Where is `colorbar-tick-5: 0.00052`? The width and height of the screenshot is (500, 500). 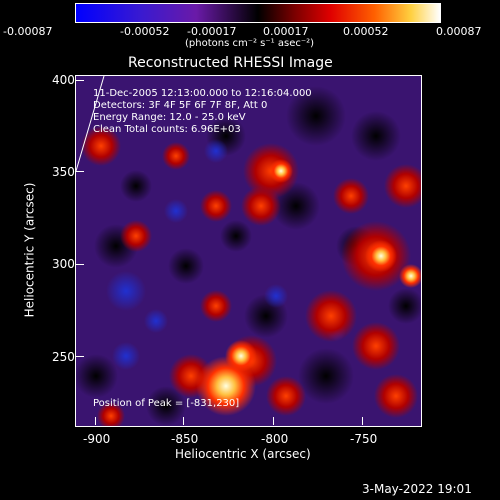
colorbar-tick-5: 0.00052 is located at coordinates (366, 31).